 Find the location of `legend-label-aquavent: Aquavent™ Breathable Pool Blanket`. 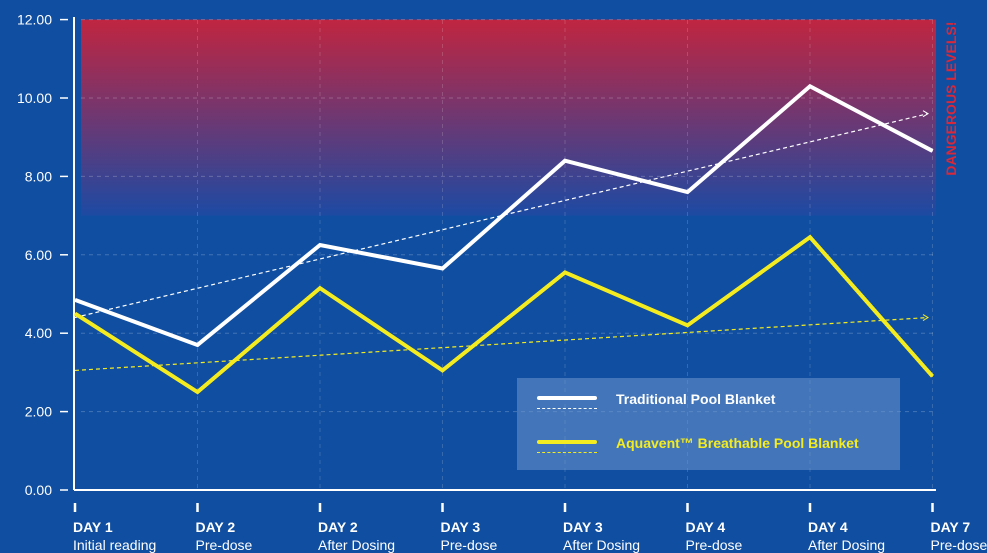

legend-label-aquavent: Aquavent™ Breathable Pool Blanket is located at coordinates (737, 443).